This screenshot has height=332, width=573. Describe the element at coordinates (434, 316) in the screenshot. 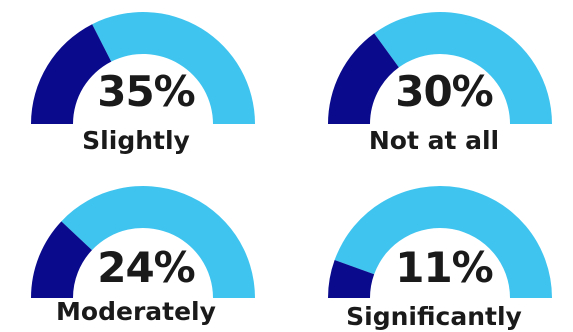

I see `gauge-label-significantly: Significantly` at that location.